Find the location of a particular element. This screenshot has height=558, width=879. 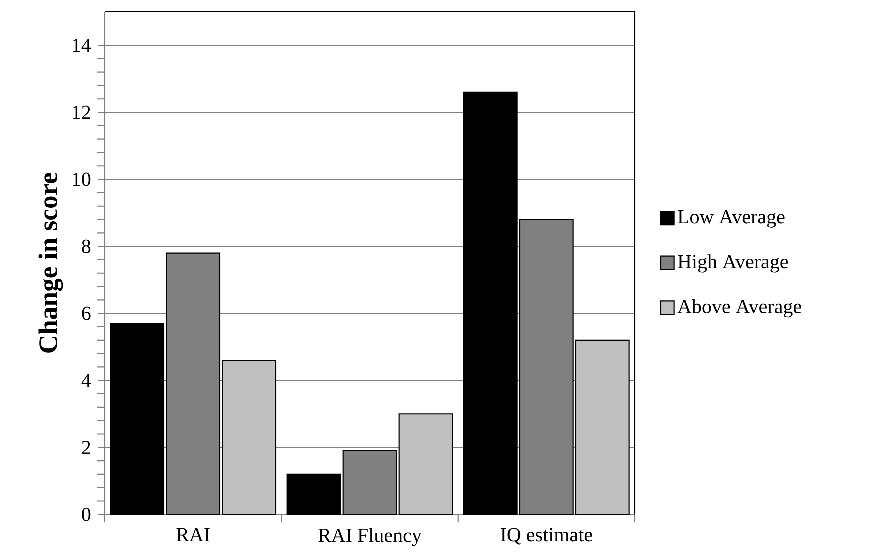

y-tick-label: 0 is located at coordinates (86, 515).